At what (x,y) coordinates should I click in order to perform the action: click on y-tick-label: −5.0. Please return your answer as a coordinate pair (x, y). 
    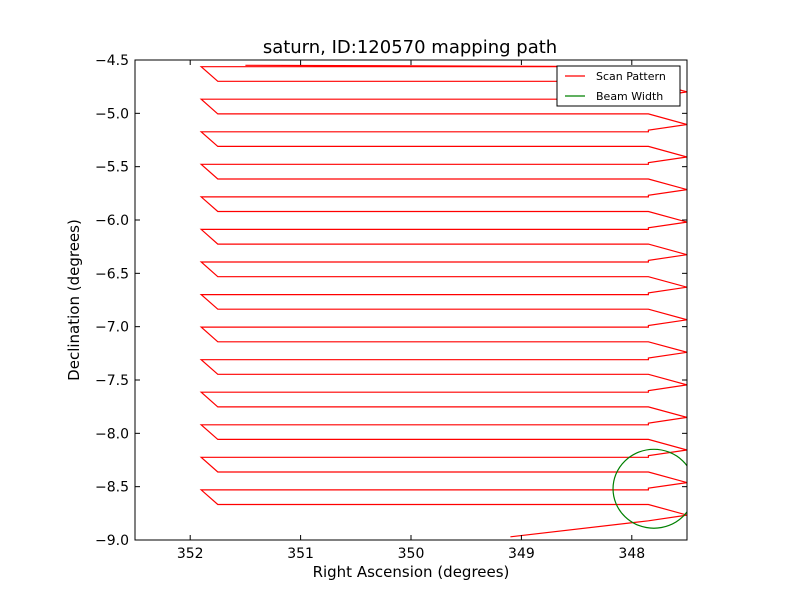
    Looking at the image, I should click on (112, 114).